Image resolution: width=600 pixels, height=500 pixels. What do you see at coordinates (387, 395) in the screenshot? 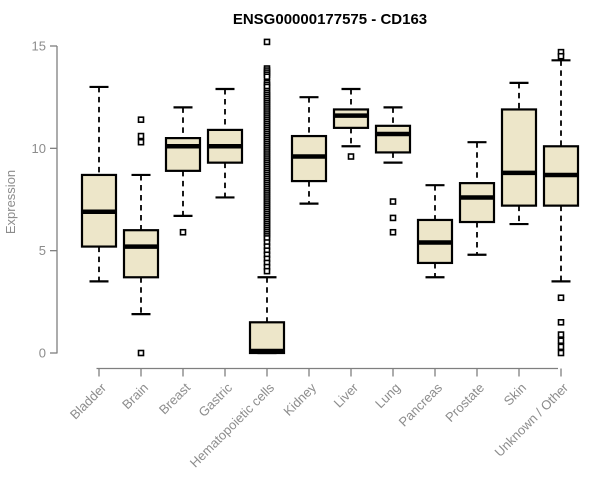
I see `x-tick-label: Lung` at bounding box center [387, 395].